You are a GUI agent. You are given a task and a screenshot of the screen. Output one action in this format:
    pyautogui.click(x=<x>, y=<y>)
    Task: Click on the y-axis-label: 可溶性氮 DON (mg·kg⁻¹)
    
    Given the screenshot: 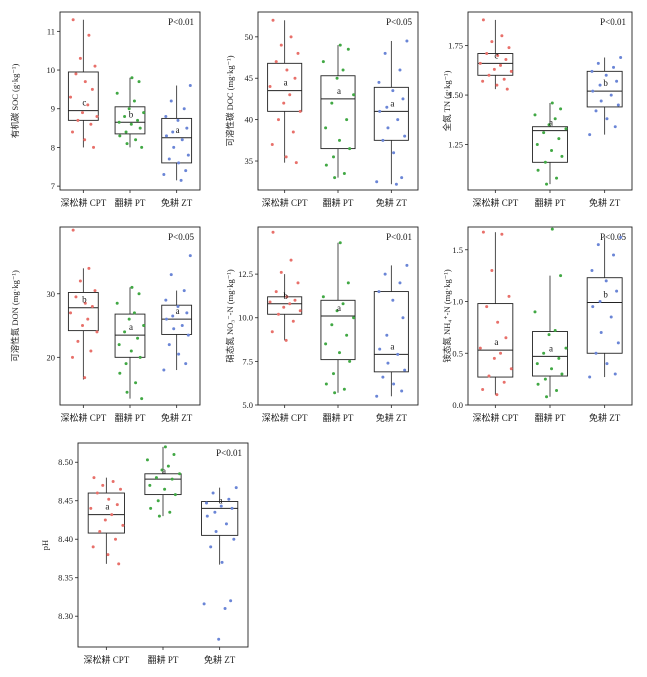 What is the action you would take?
    pyautogui.click(x=15, y=316)
    